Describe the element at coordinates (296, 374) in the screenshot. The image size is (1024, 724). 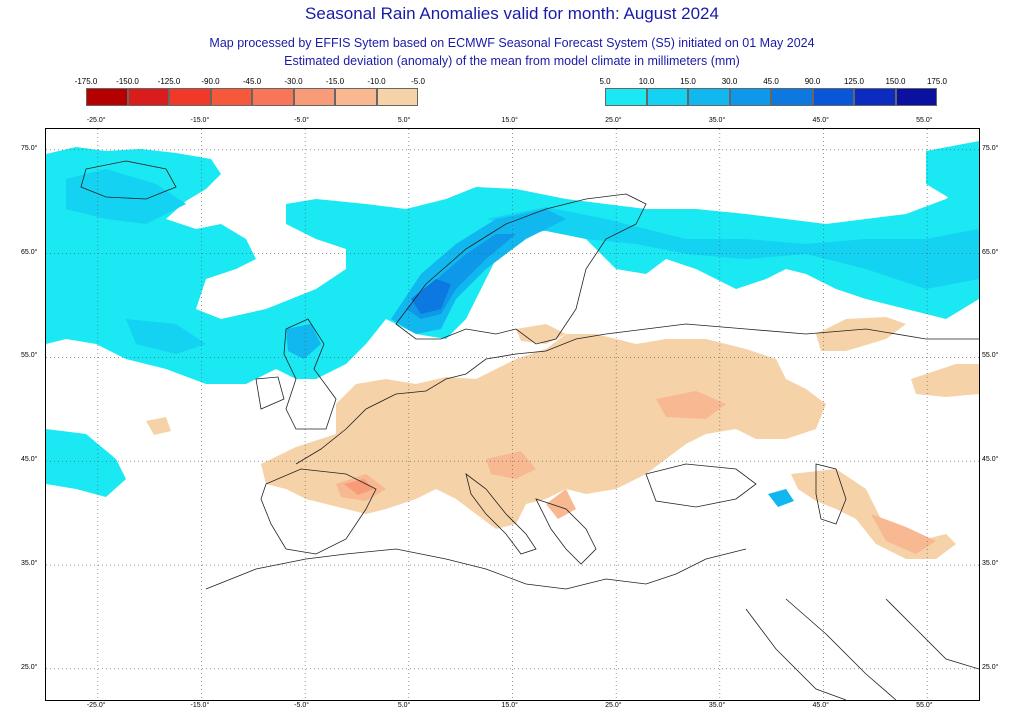
I see `coast-british-isles` at that location.